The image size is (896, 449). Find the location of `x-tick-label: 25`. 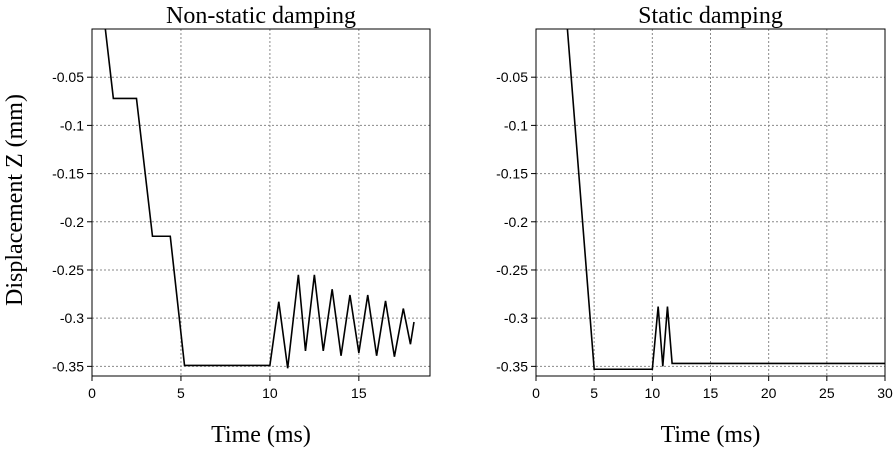

x-tick-label: 25 is located at coordinates (827, 393).